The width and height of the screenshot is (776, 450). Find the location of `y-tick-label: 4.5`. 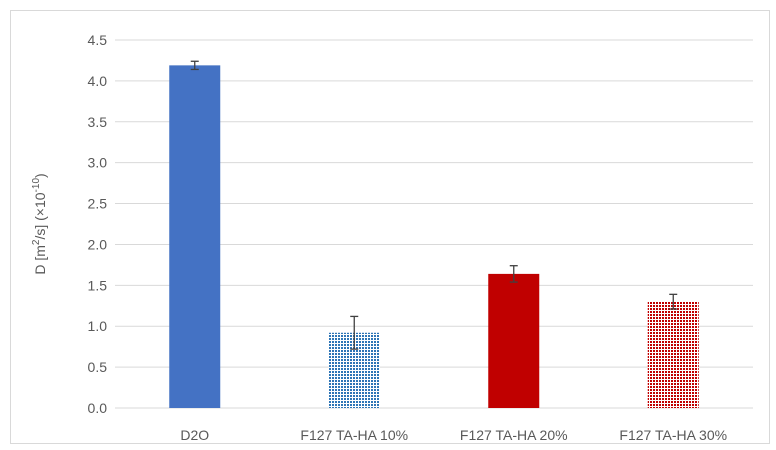

y-tick-label: 4.5 is located at coordinates (98, 40).